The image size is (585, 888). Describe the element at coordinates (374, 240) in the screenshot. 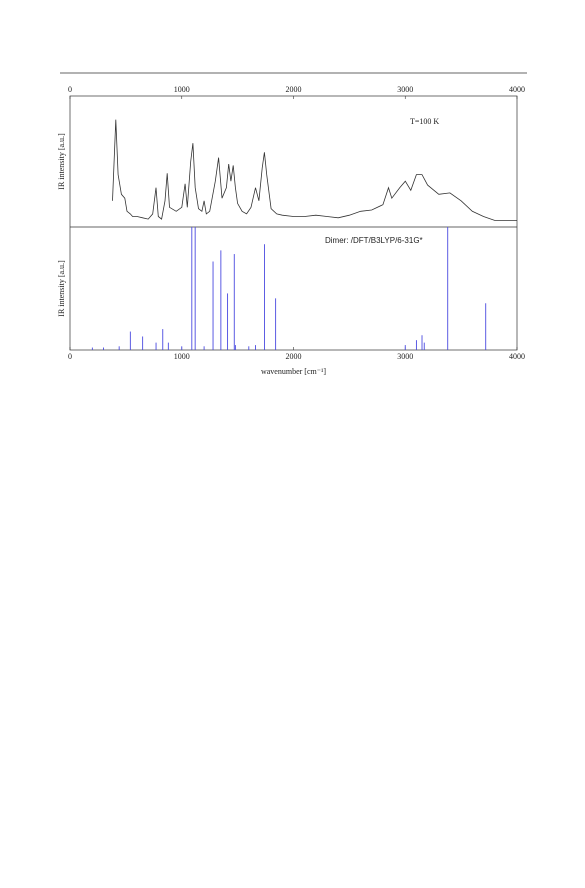

I see `annotation: Dimer: /DFT/B3LYP/6-31G*` at that location.